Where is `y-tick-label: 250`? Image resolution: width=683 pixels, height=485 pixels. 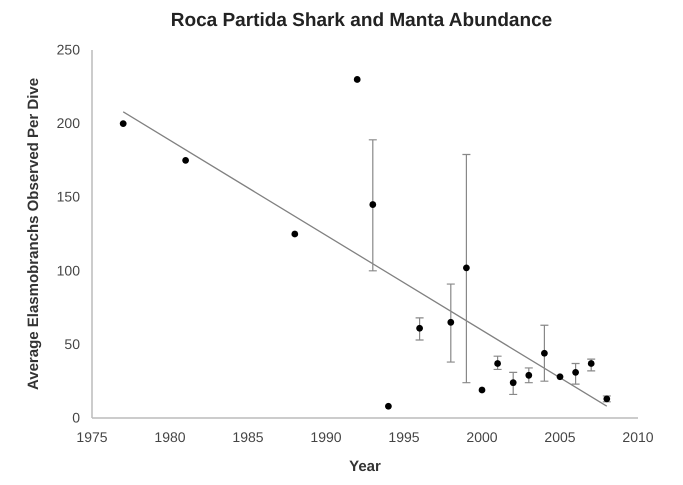 y-tick-label: 250 is located at coordinates (68, 49).